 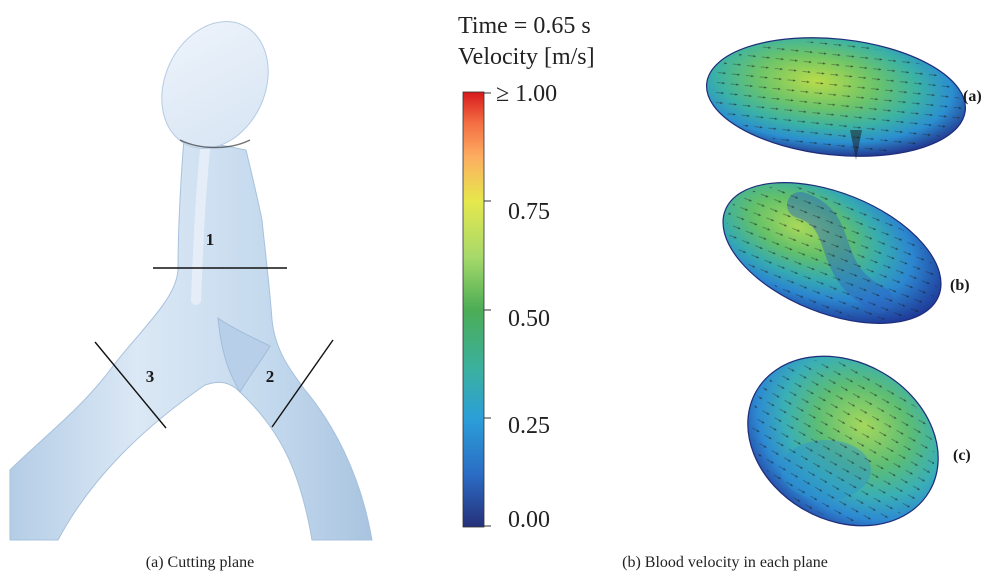 What do you see at coordinates (526, 94) in the screenshot?
I see `colorbar-tick-label: ≥ 1.00` at bounding box center [526, 94].